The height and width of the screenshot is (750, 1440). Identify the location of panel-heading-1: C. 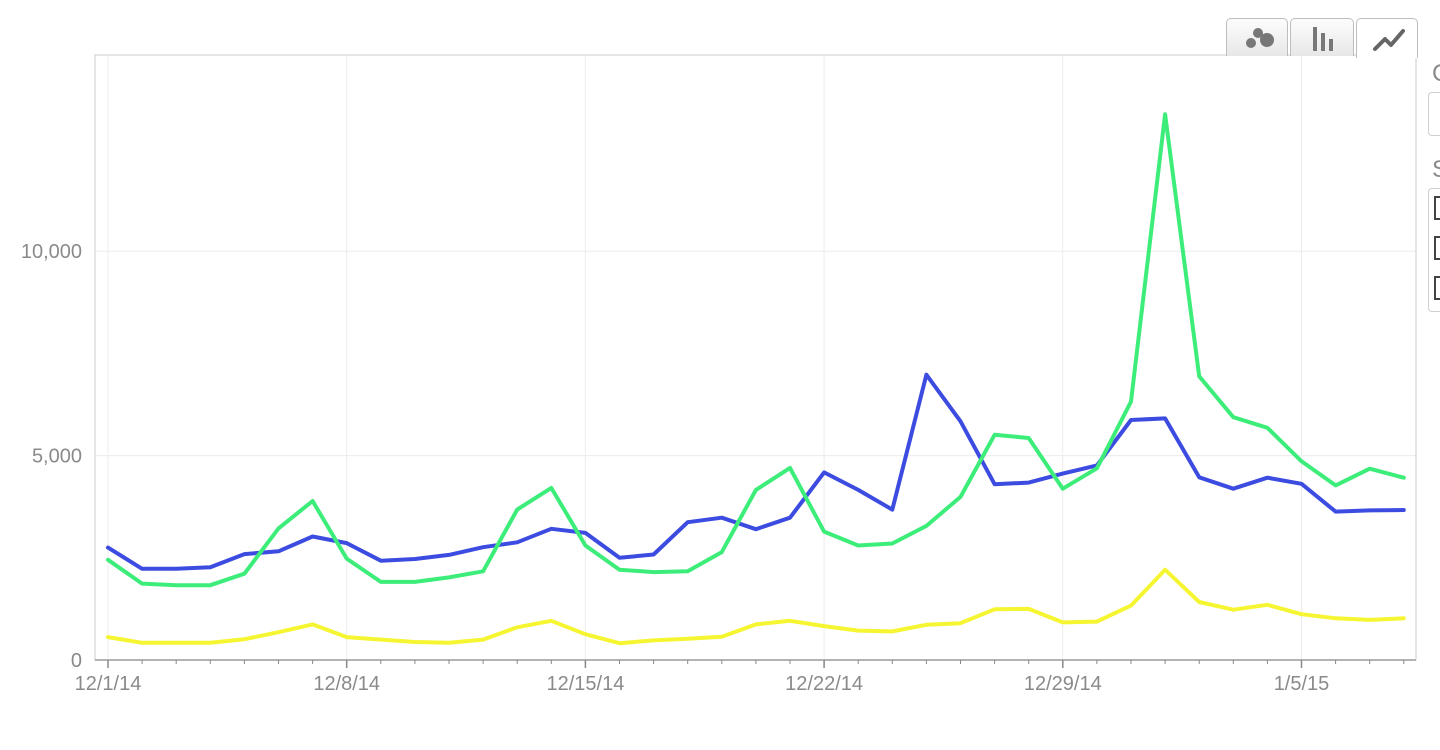
(1436, 74).